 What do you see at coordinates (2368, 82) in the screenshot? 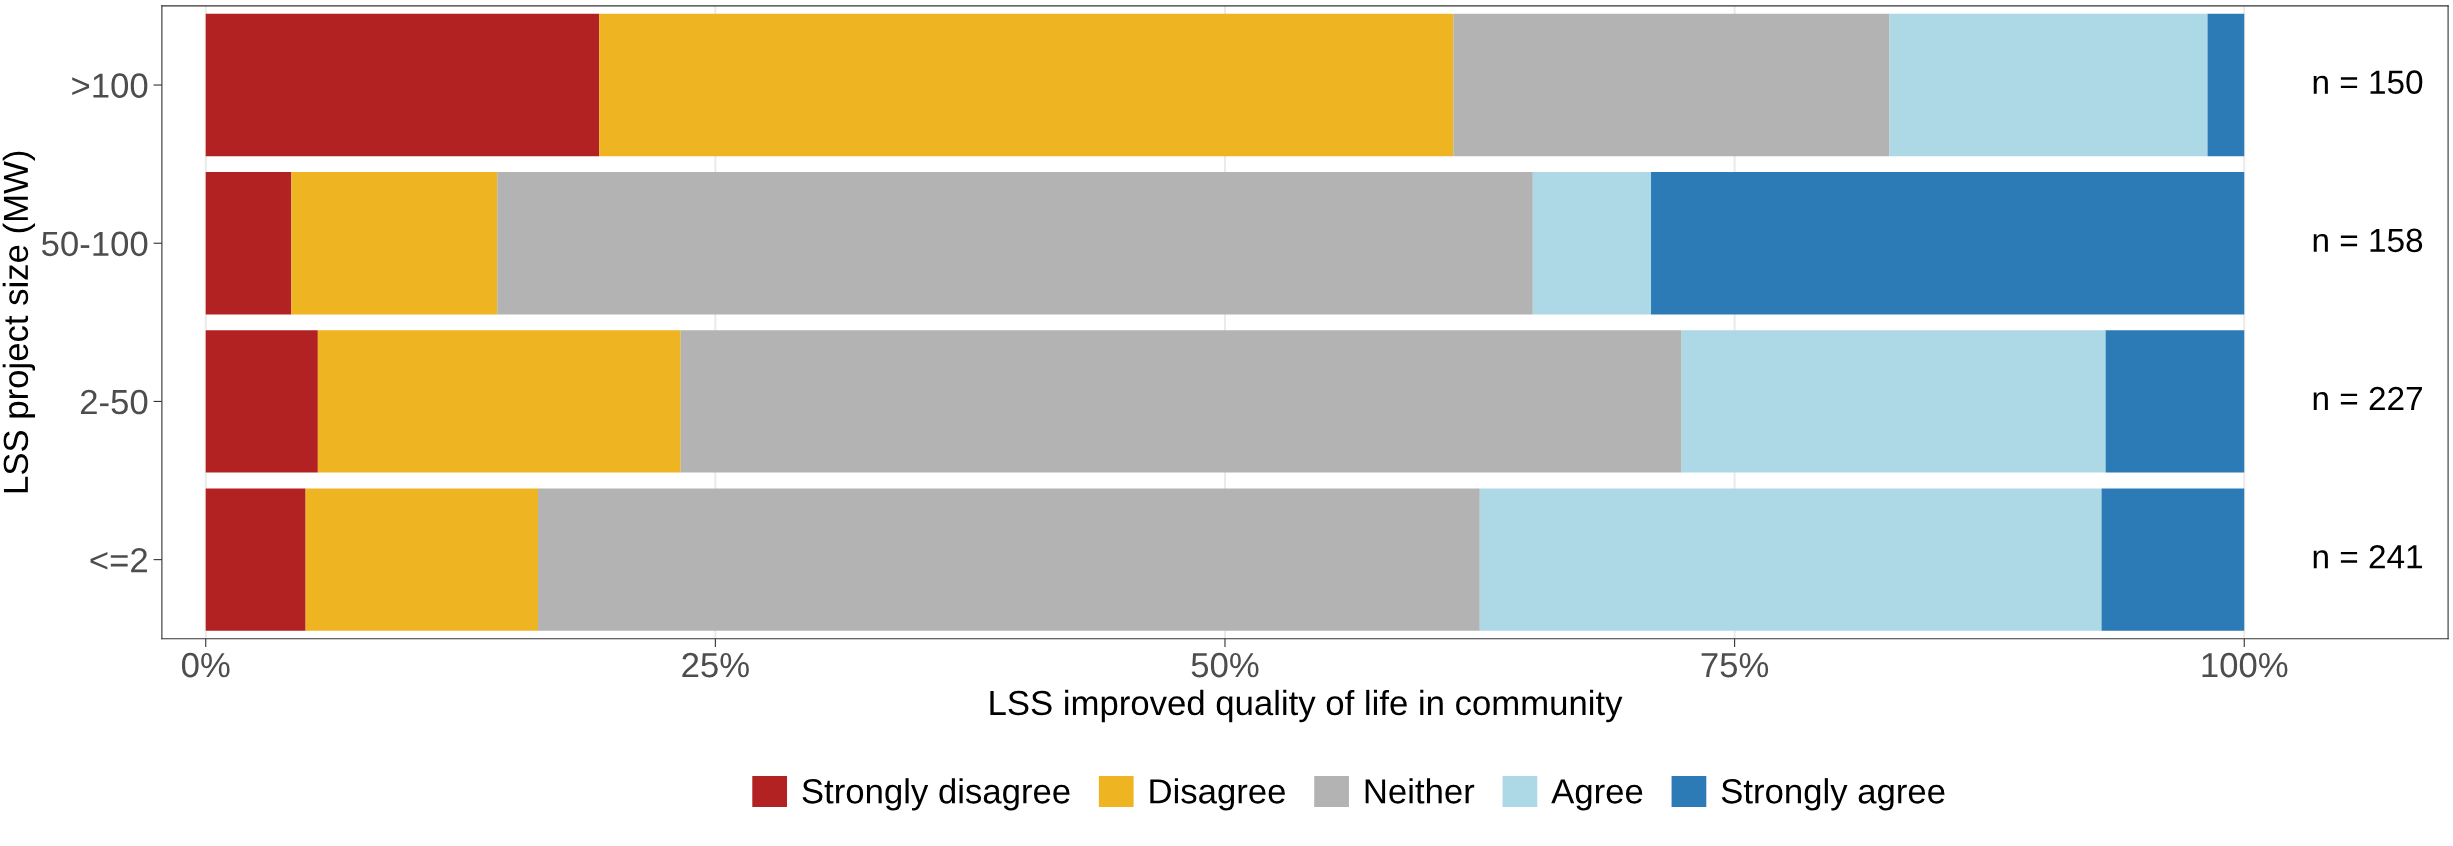
I see `annotation: n = 150` at bounding box center [2368, 82].